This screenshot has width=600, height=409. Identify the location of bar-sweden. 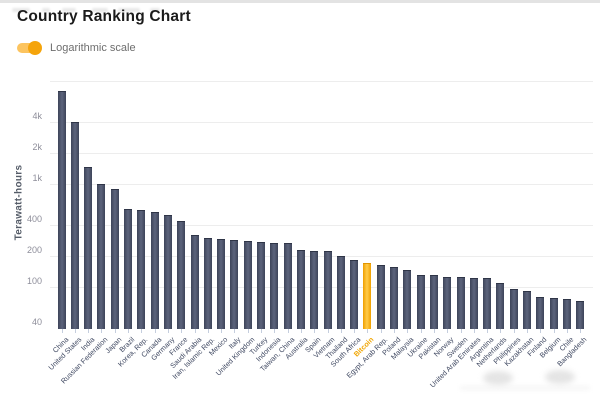
(460, 303).